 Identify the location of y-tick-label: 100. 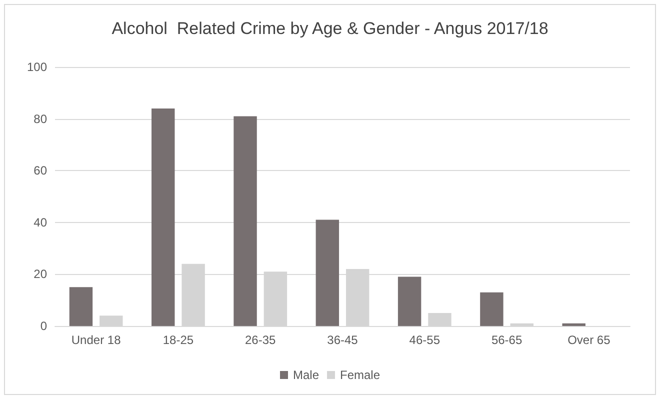
(37, 67).